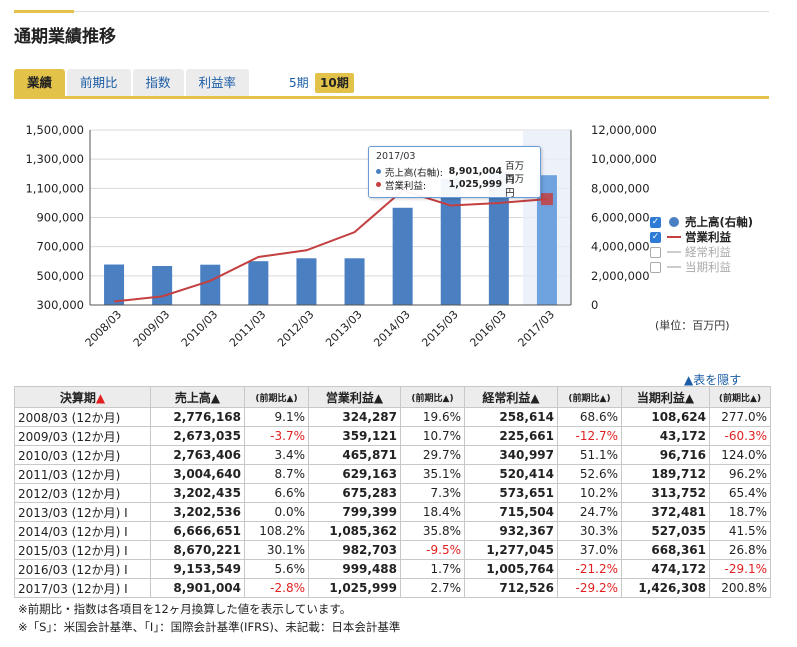  Describe the element at coordinates (217, 82) in the screenshot. I see `tab-margin: 利益率` at that location.